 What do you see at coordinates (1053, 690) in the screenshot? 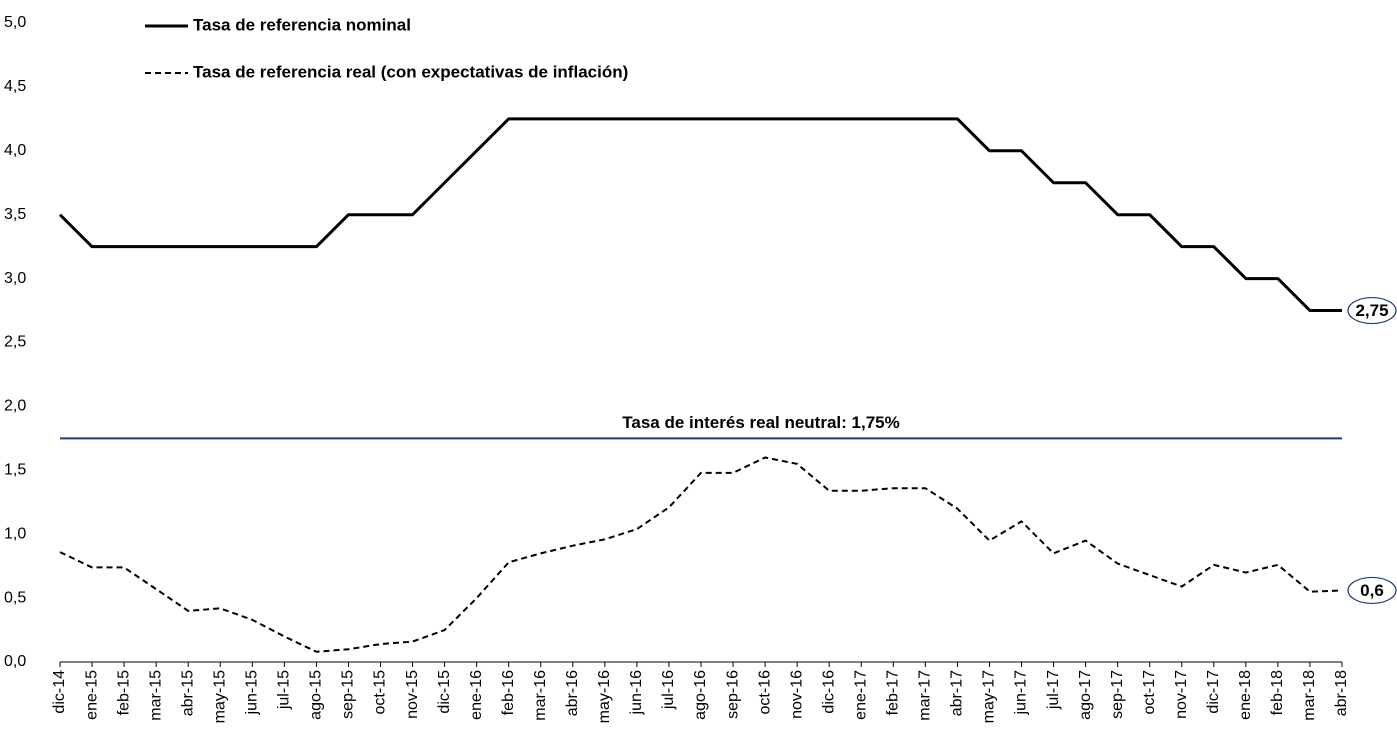
I see `x-tick-label: jul-17` at bounding box center [1053, 690].